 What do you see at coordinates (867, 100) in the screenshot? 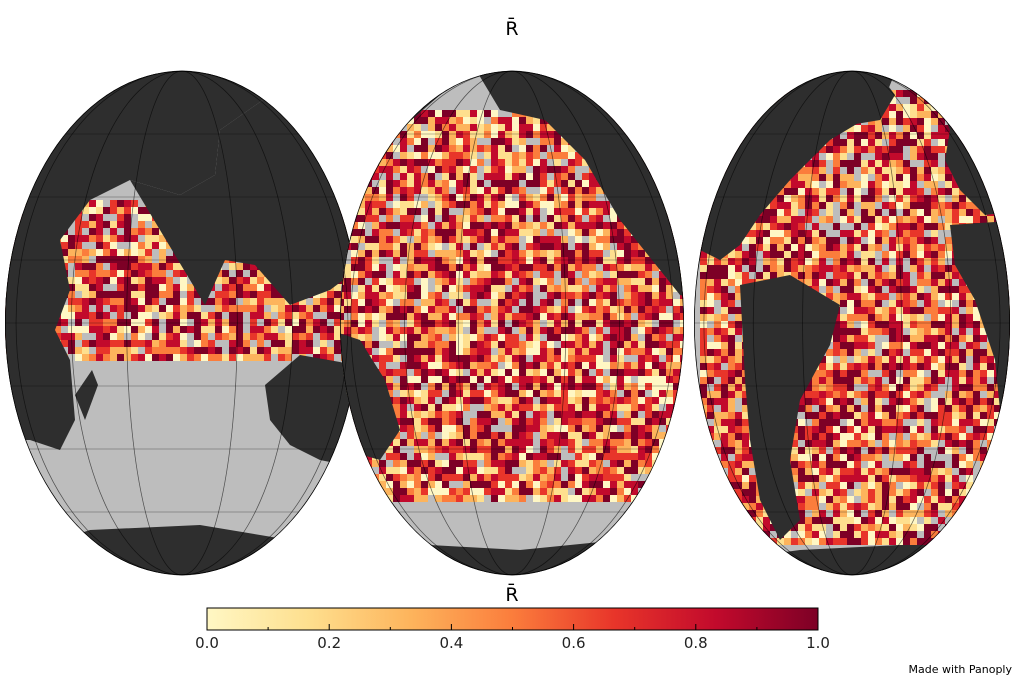
I see `landmass-greenland` at bounding box center [867, 100].